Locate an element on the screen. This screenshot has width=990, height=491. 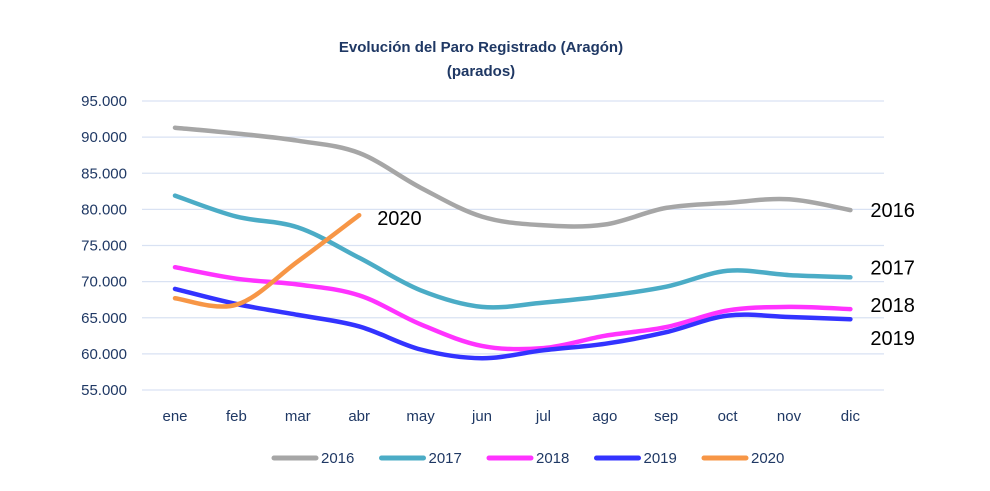
y-tick-label: 95.000 is located at coordinates (104, 101).